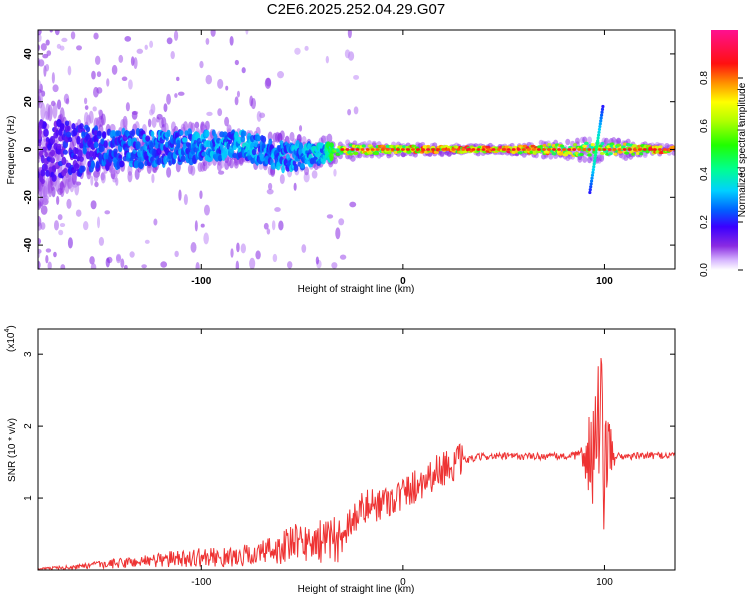  Describe the element at coordinates (742, 149) in the screenshot. I see `colorbar-label: Normalized spectral amplitude` at that location.